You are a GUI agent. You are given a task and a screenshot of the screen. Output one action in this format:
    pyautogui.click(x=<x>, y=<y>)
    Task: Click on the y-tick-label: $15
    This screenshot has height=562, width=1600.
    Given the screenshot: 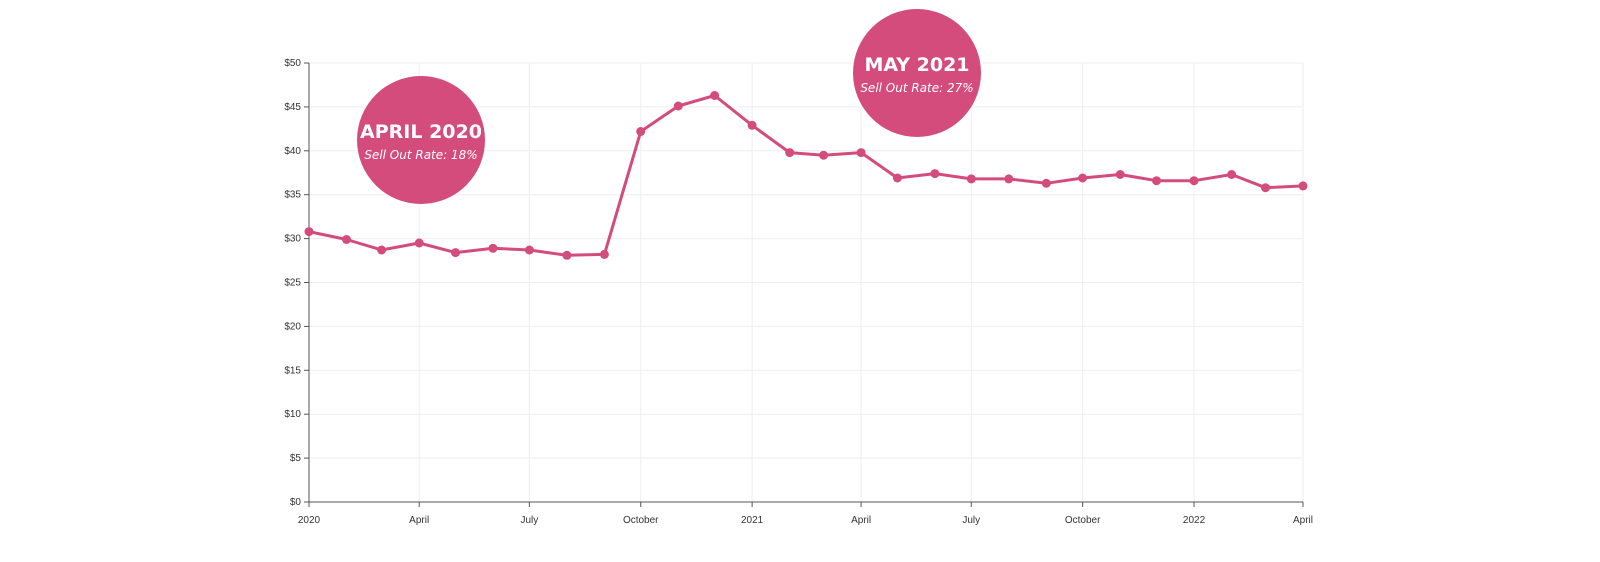 What is the action you would take?
    pyautogui.click(x=292, y=370)
    